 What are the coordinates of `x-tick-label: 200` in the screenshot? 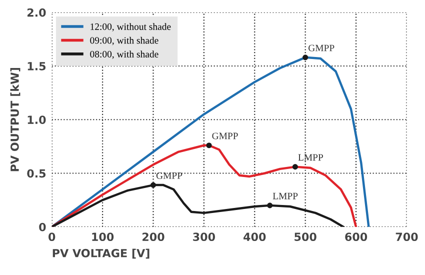 It's located at (153, 237).